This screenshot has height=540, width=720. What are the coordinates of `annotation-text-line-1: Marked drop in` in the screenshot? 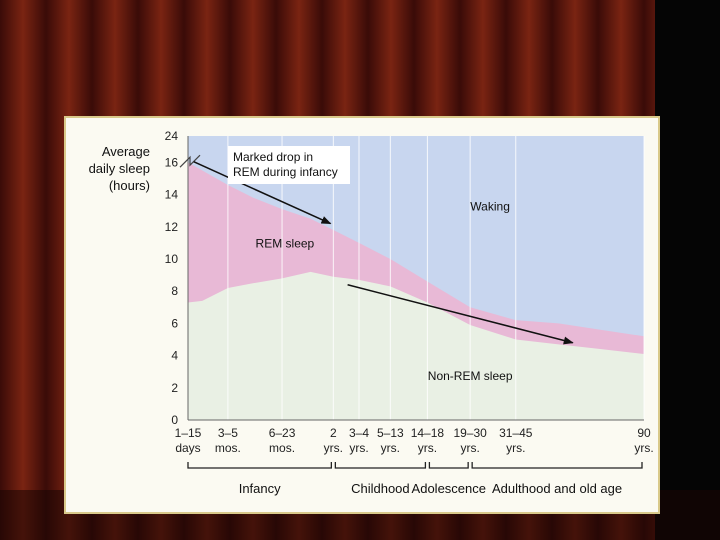 It's located at (273, 157).